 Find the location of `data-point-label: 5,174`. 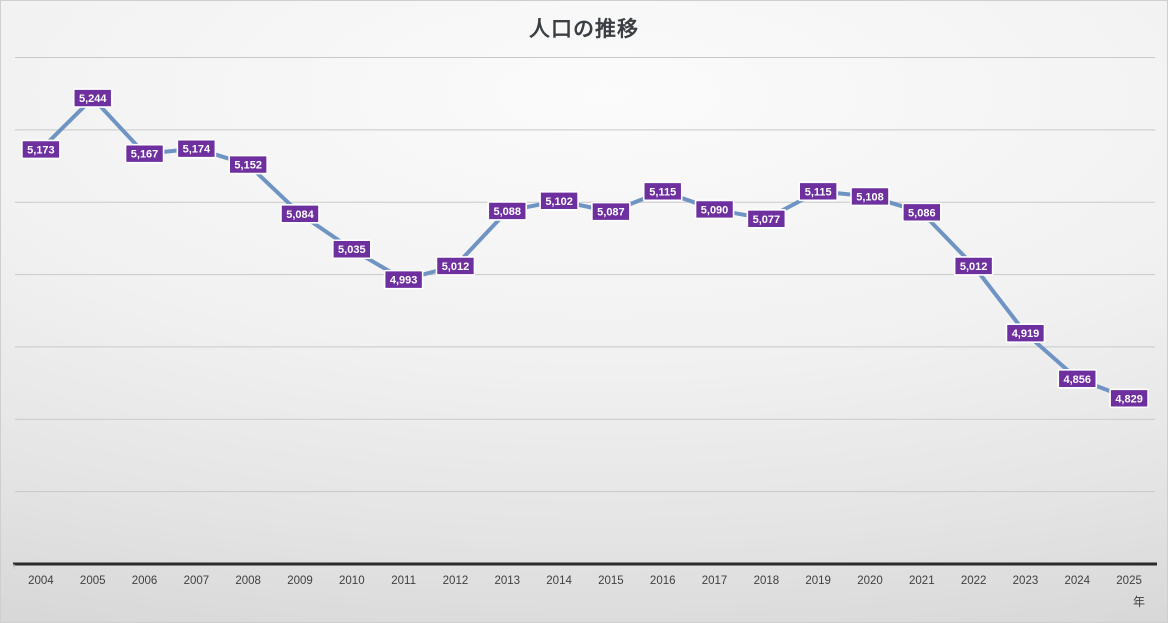

data-point-label: 5,174 is located at coordinates (197, 150).